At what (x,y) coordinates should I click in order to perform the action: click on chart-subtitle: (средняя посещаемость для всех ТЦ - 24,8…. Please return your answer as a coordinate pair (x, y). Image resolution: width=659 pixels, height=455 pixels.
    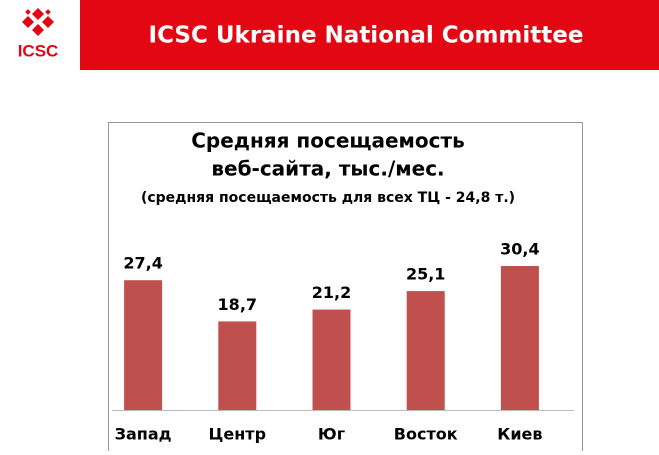
    Looking at the image, I should click on (328, 198).